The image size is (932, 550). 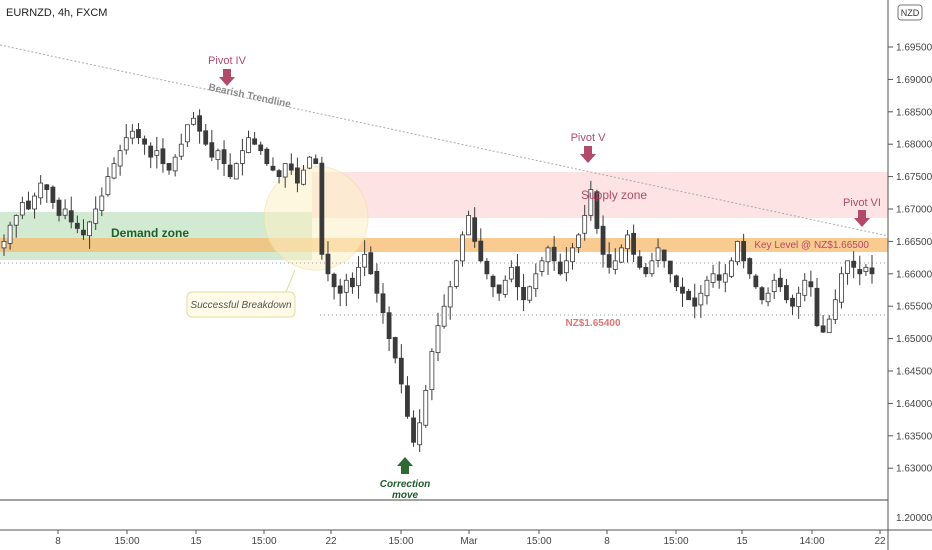 I want to click on currency-badge: NZD, so click(x=910, y=12).